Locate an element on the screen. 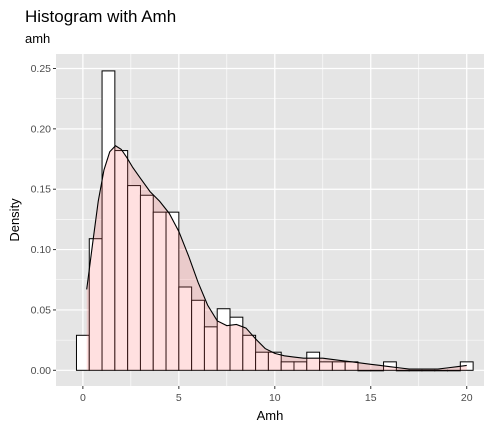 The image size is (492, 431). x-tick-label: 0 is located at coordinates (83, 398).